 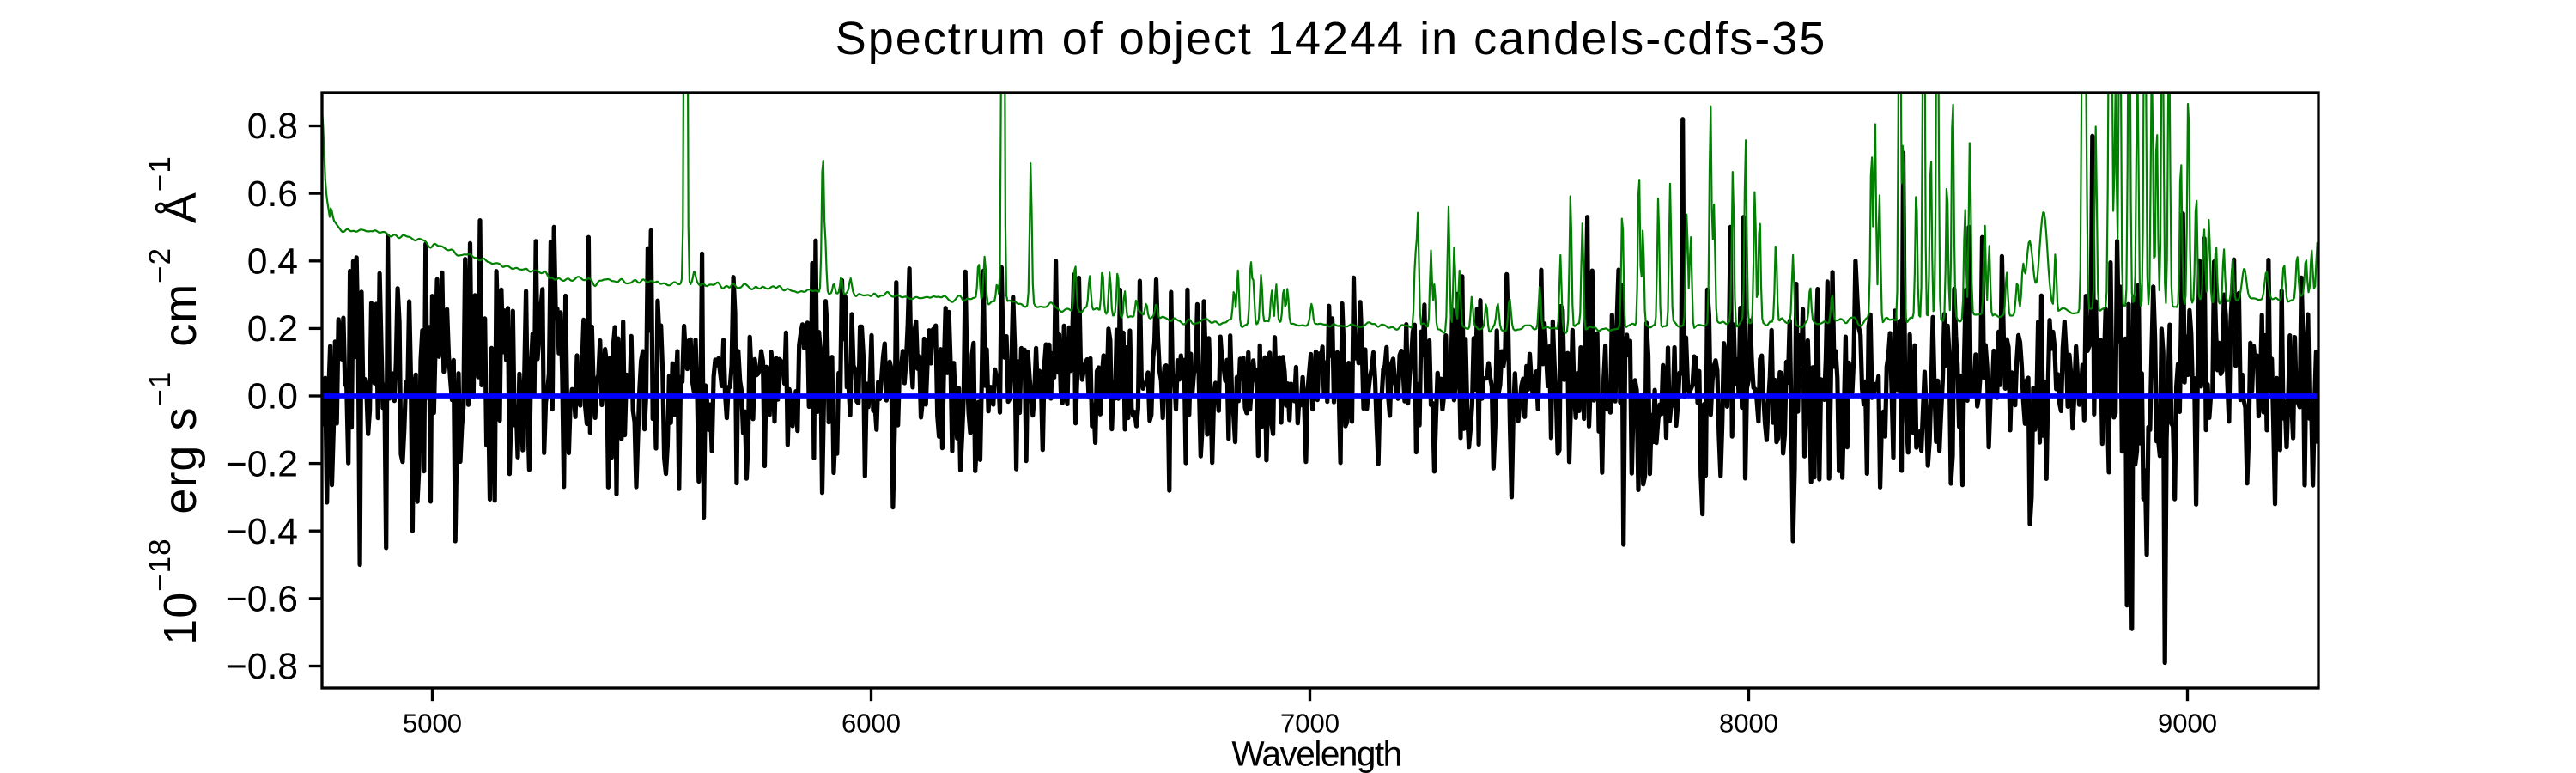 I want to click on svg-text: −0.6, so click(x=262, y=599).